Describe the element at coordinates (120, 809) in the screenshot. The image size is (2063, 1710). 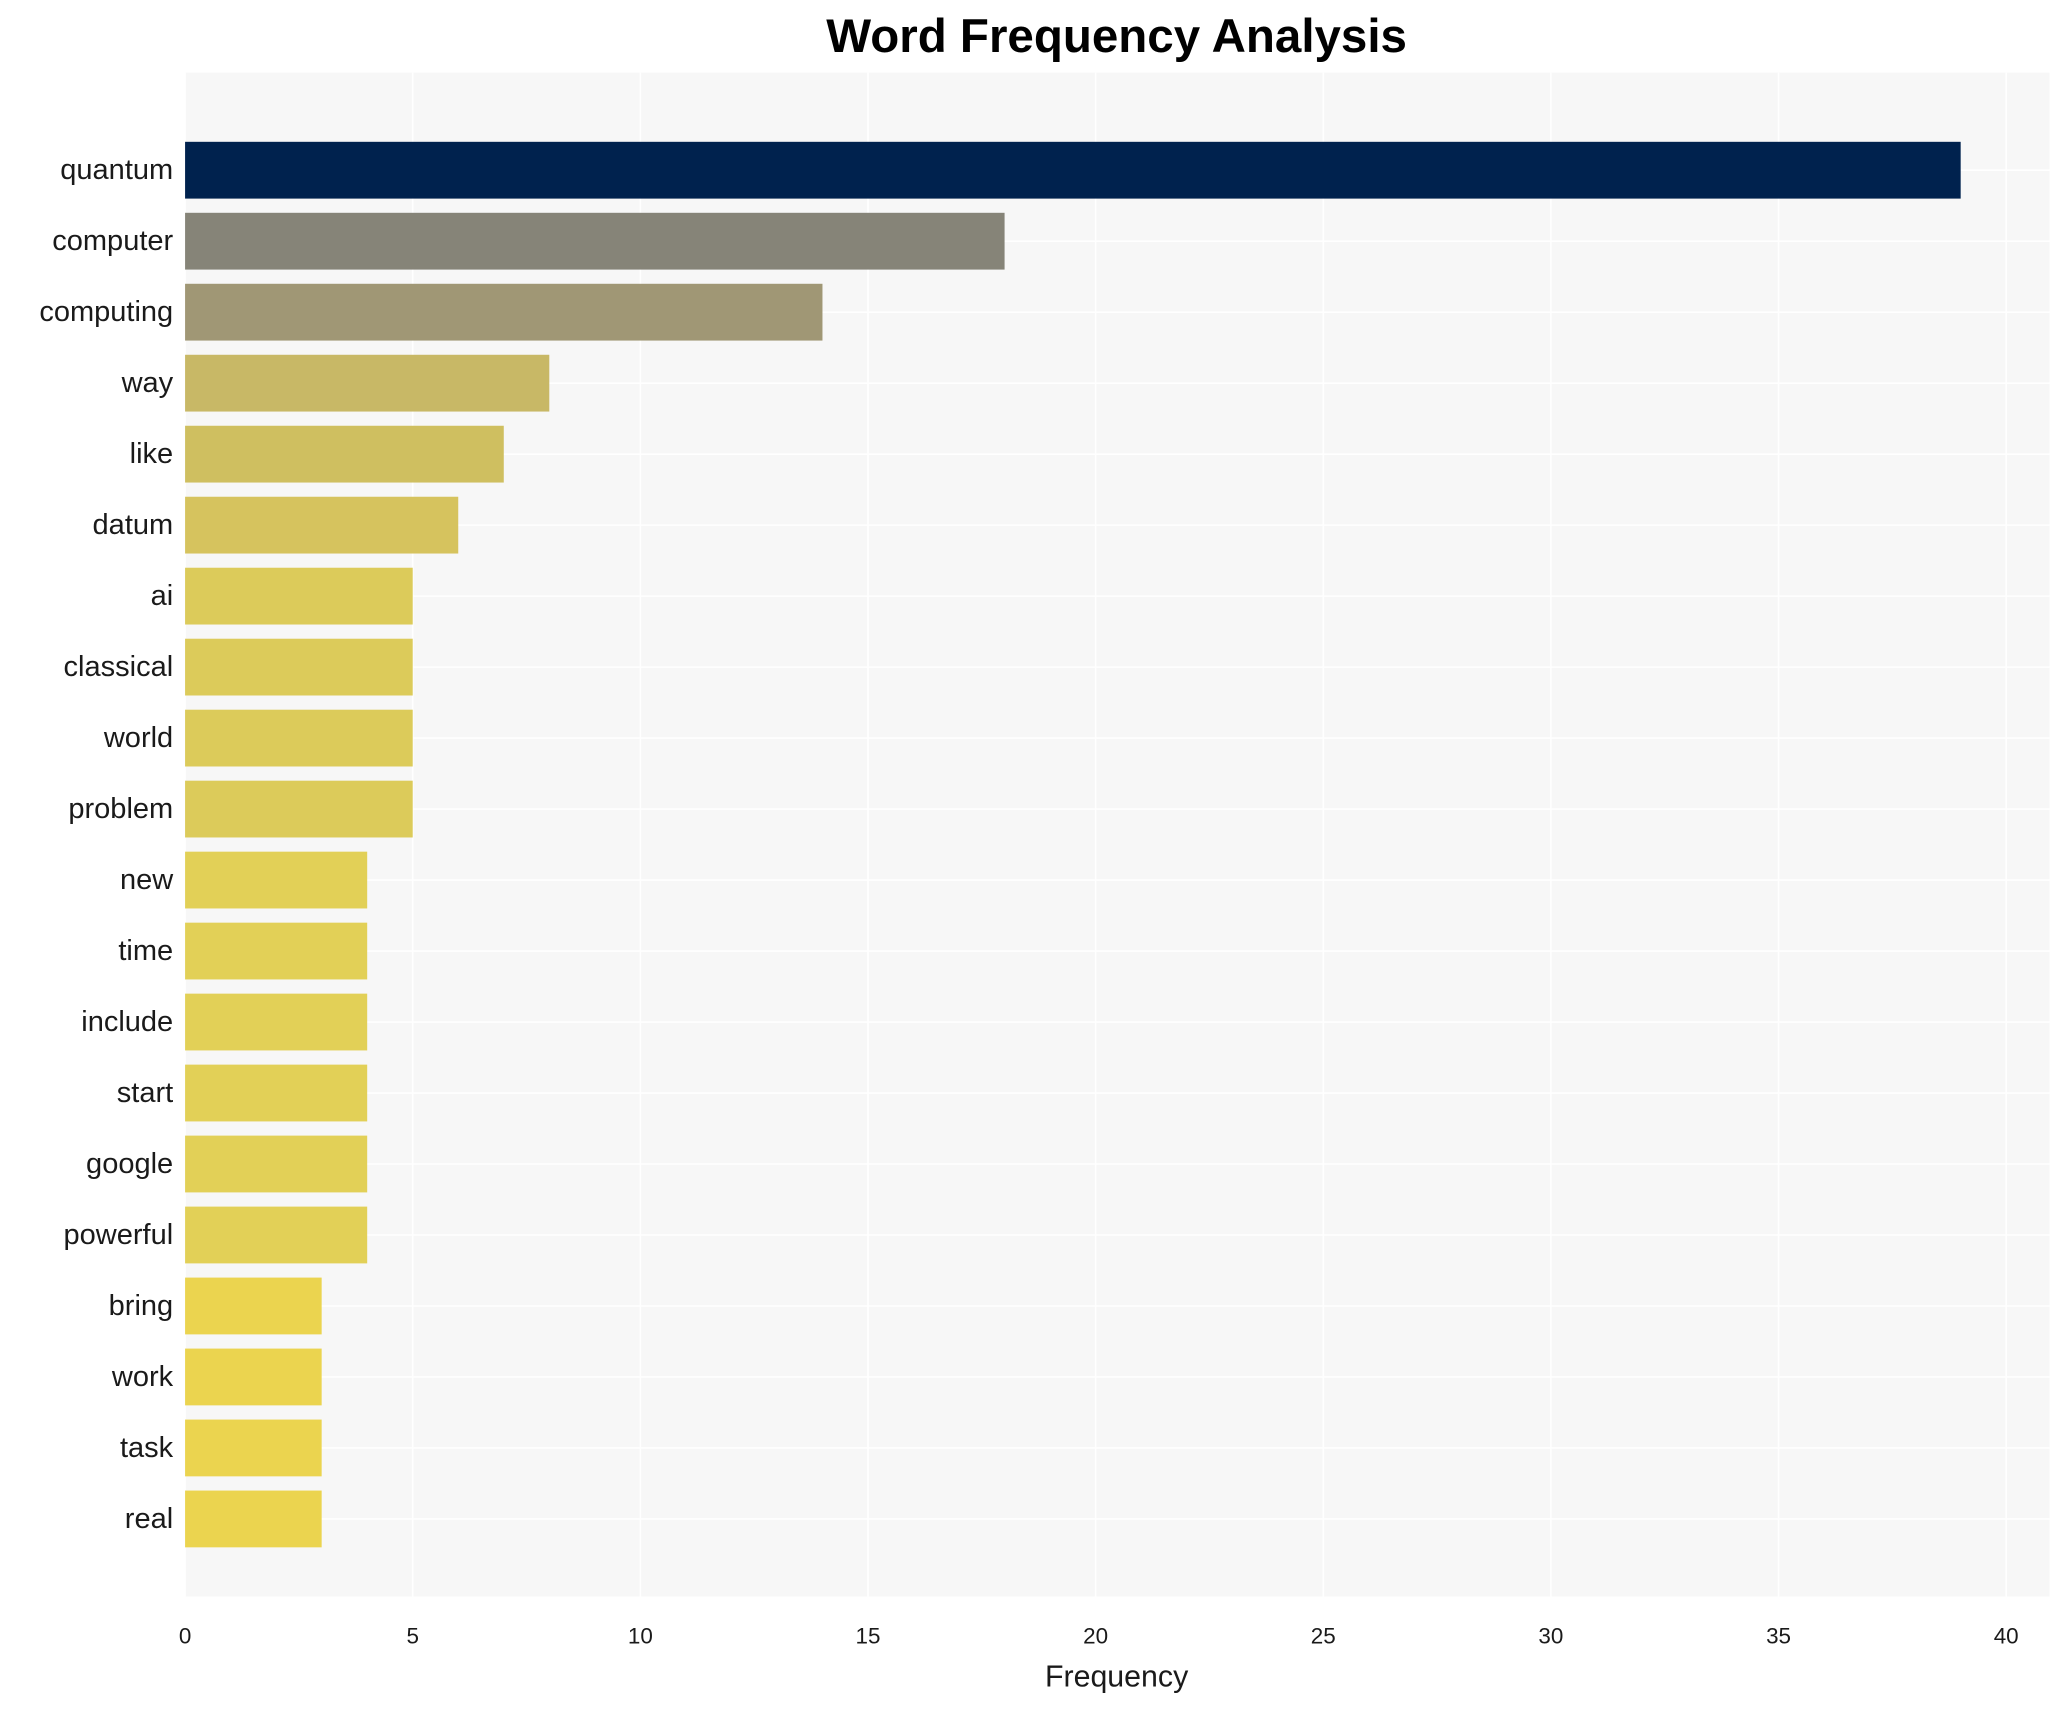
I see `y-tick-label: problem` at that location.